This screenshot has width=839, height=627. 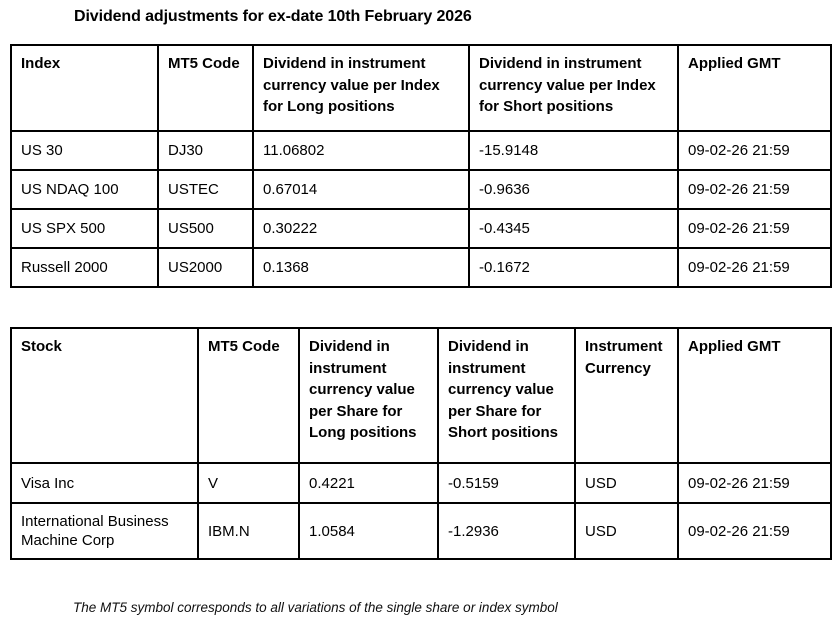 I want to click on col-header-stock: Stock, so click(x=104, y=395).